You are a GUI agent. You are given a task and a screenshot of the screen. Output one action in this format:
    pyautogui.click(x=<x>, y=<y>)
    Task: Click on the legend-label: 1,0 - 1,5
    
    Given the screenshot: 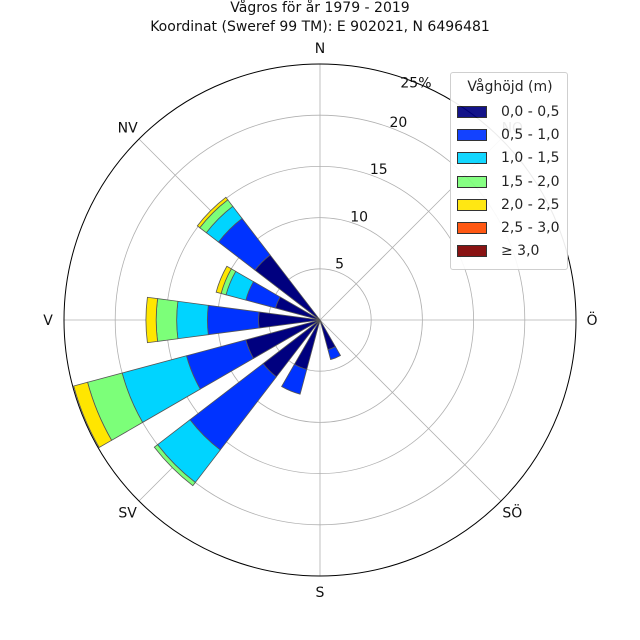 What is the action you would take?
    pyautogui.click(x=530, y=158)
    